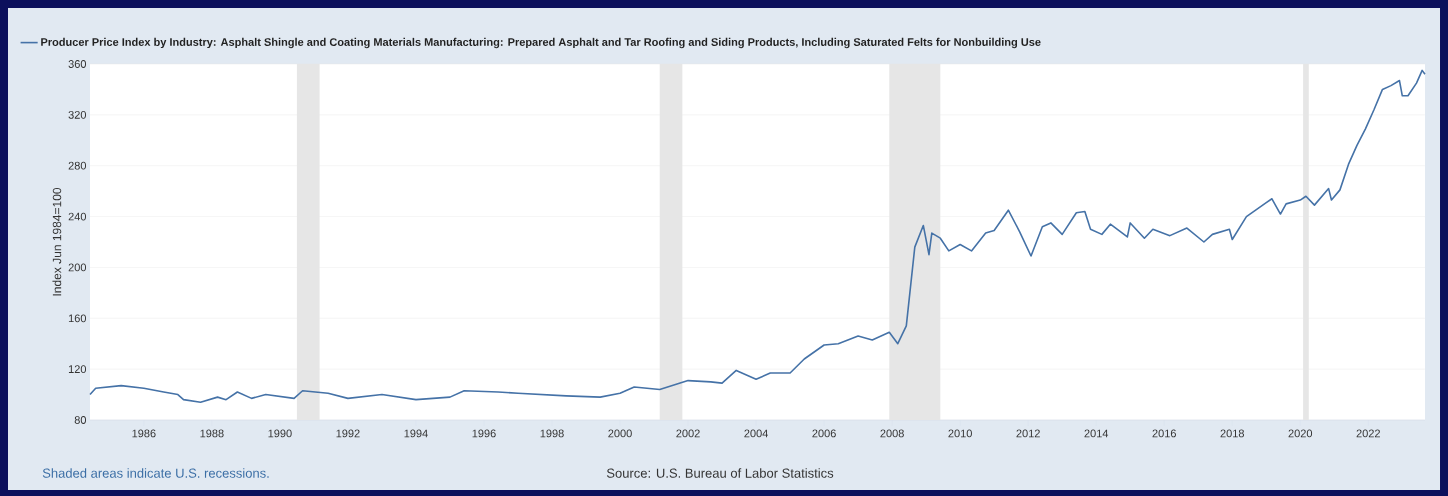 The image size is (1448, 496). I want to click on x-tick-label: 1988, so click(212, 433).